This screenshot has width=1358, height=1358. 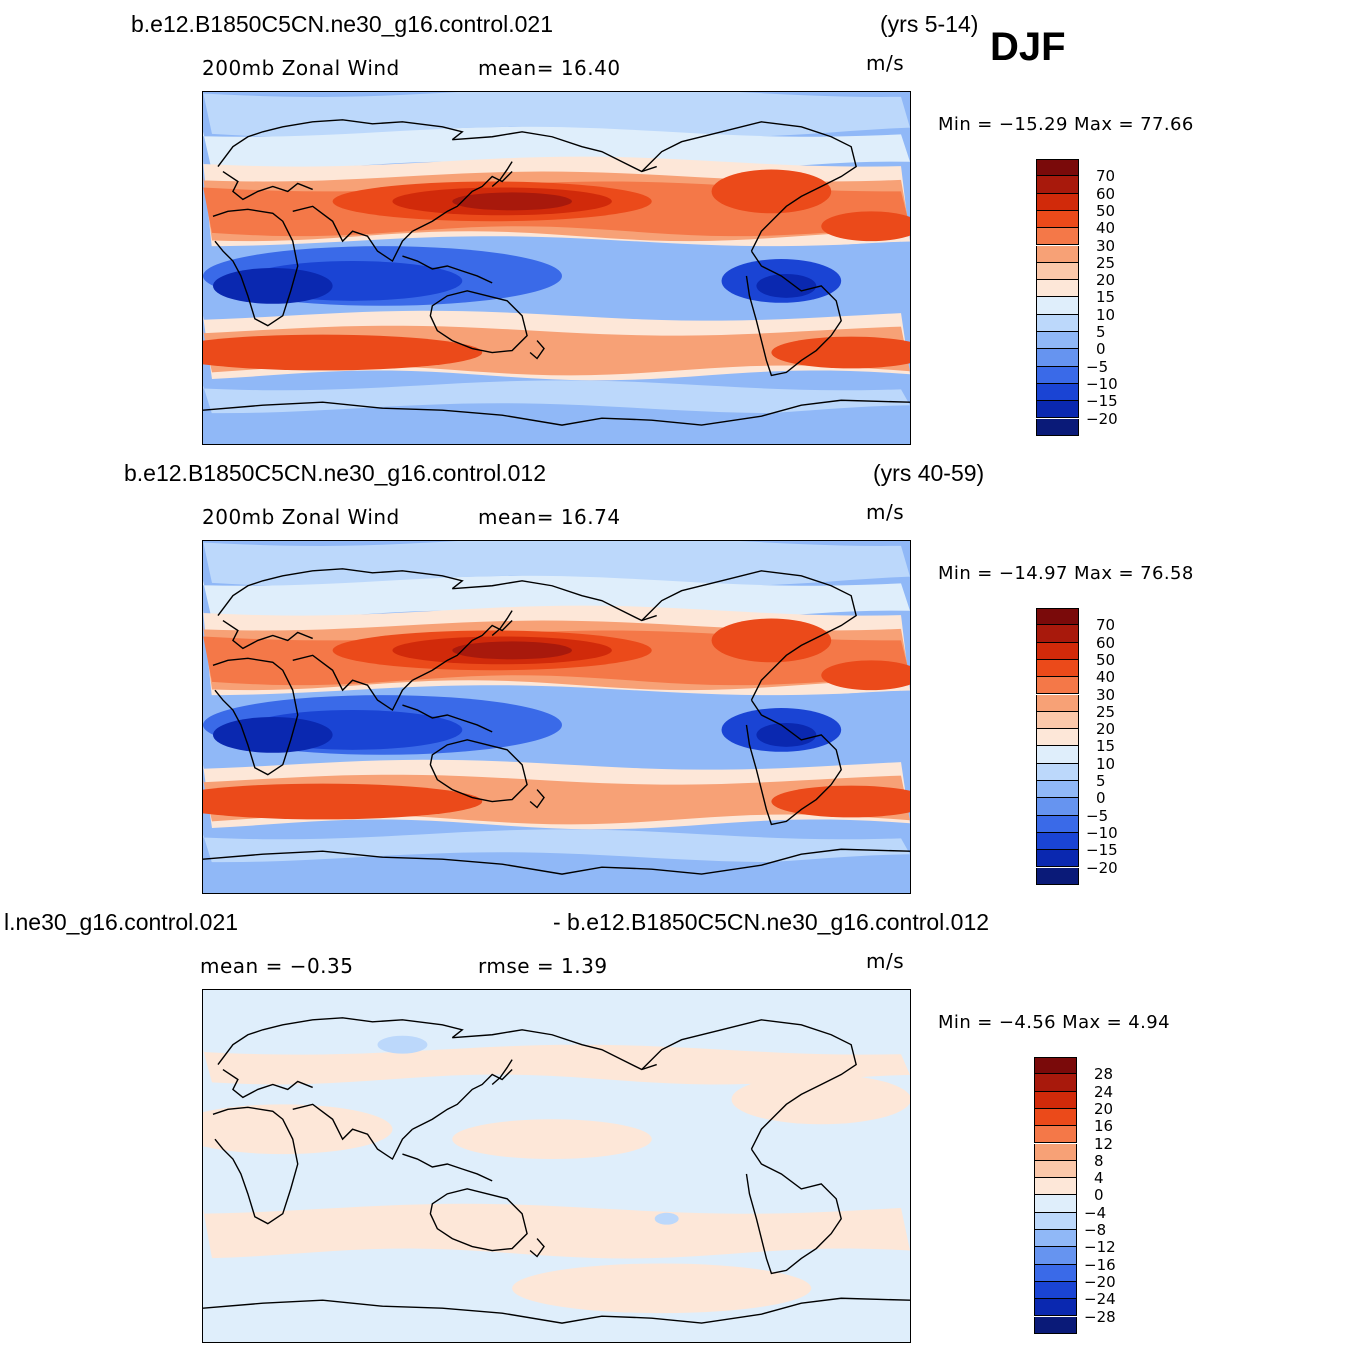 What do you see at coordinates (840, 801) in the screenshot?
I see `southern-jet` at bounding box center [840, 801].